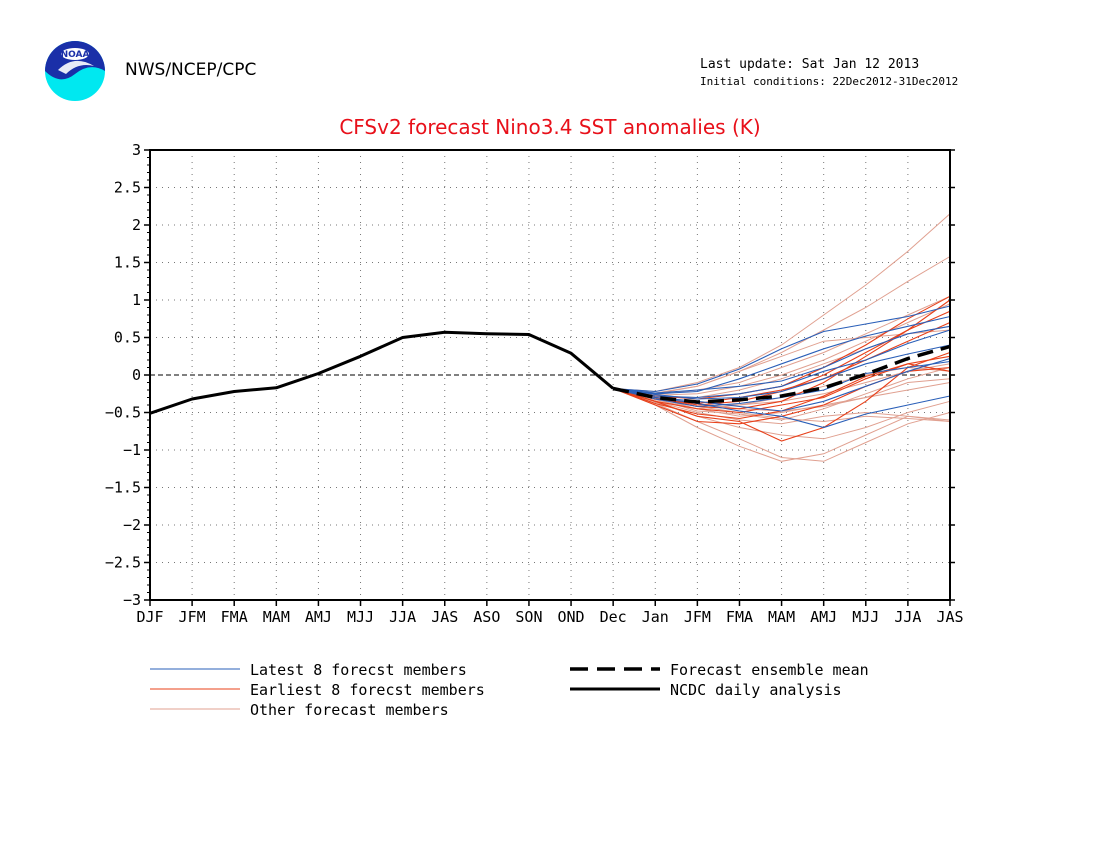  I want to click on legend-label-mean: Forecast ensemble mean, so click(769, 670).